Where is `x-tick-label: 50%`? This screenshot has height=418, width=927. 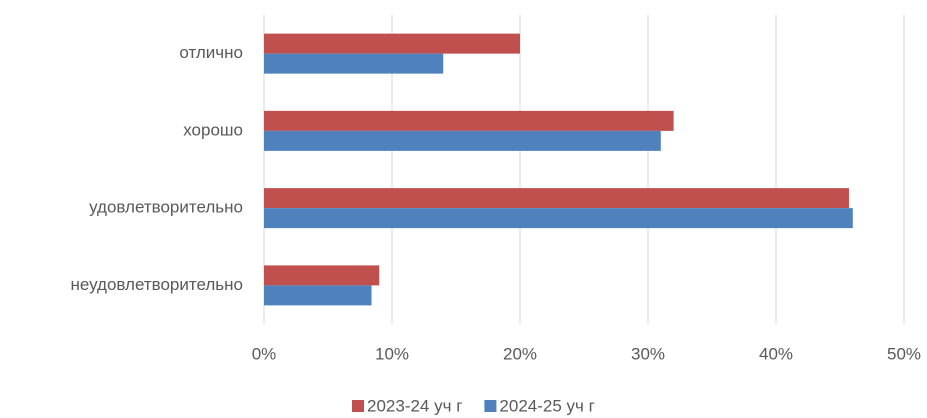
x-tick-label: 50% is located at coordinates (904, 353).